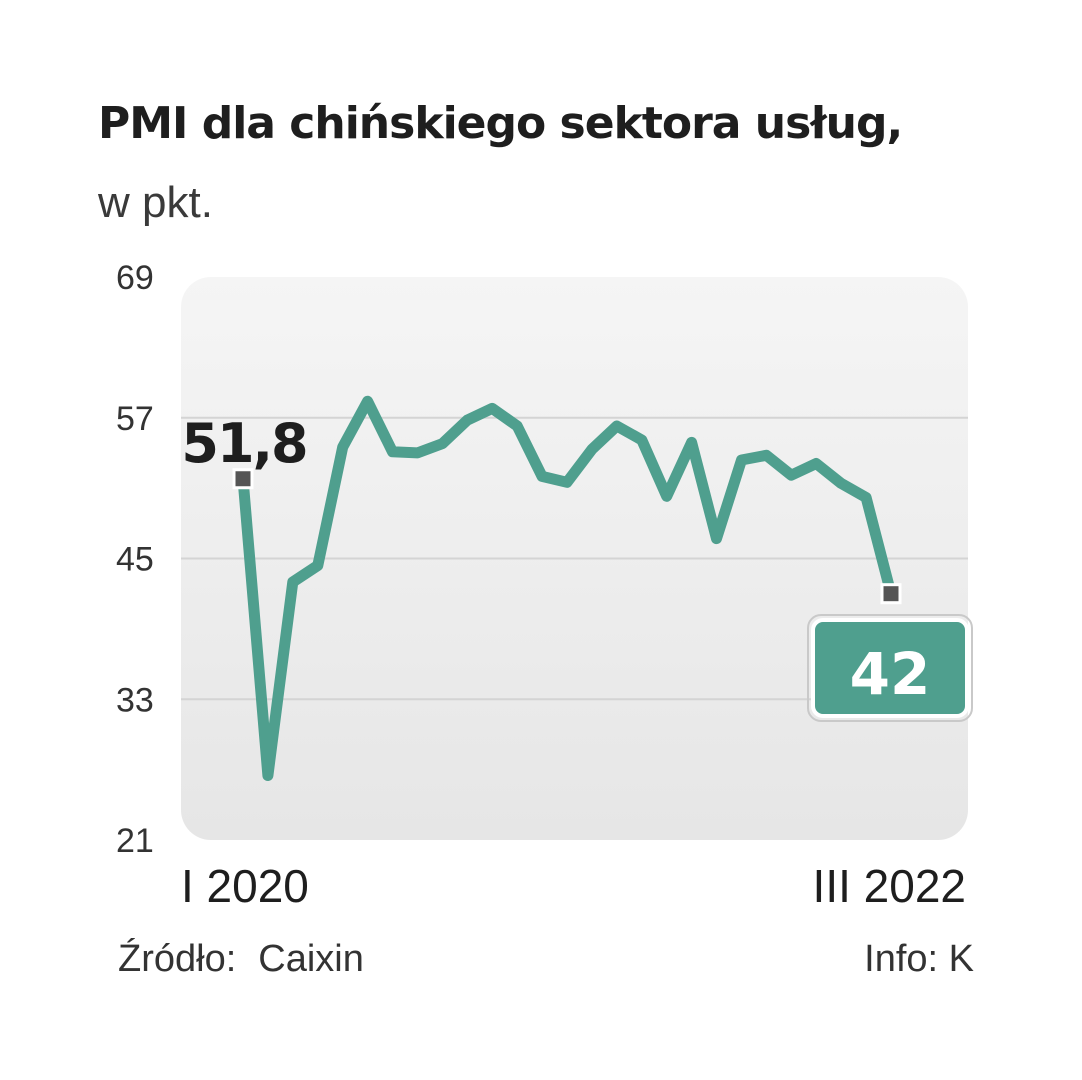  I want to click on x-tick-label: I 2020, so click(245, 886).